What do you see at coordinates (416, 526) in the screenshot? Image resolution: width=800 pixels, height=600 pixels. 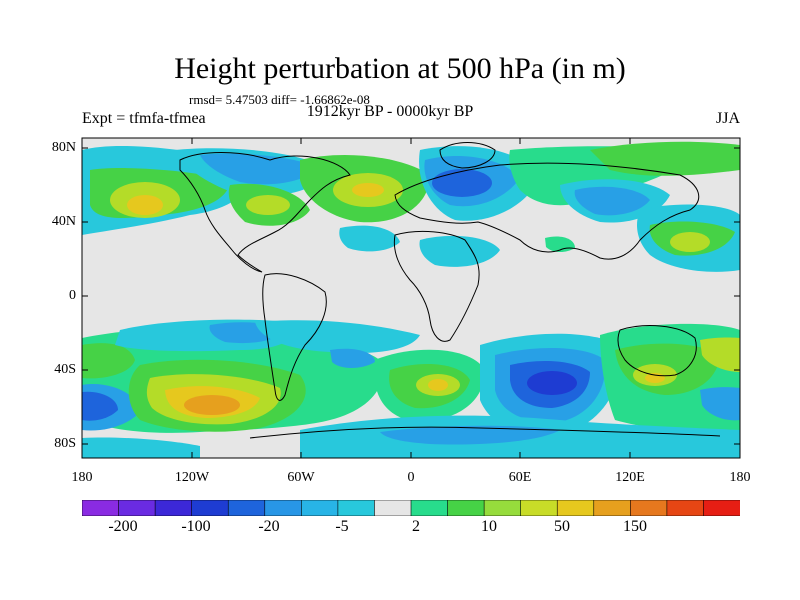 I see `colorbar-label-2: 2` at bounding box center [416, 526].